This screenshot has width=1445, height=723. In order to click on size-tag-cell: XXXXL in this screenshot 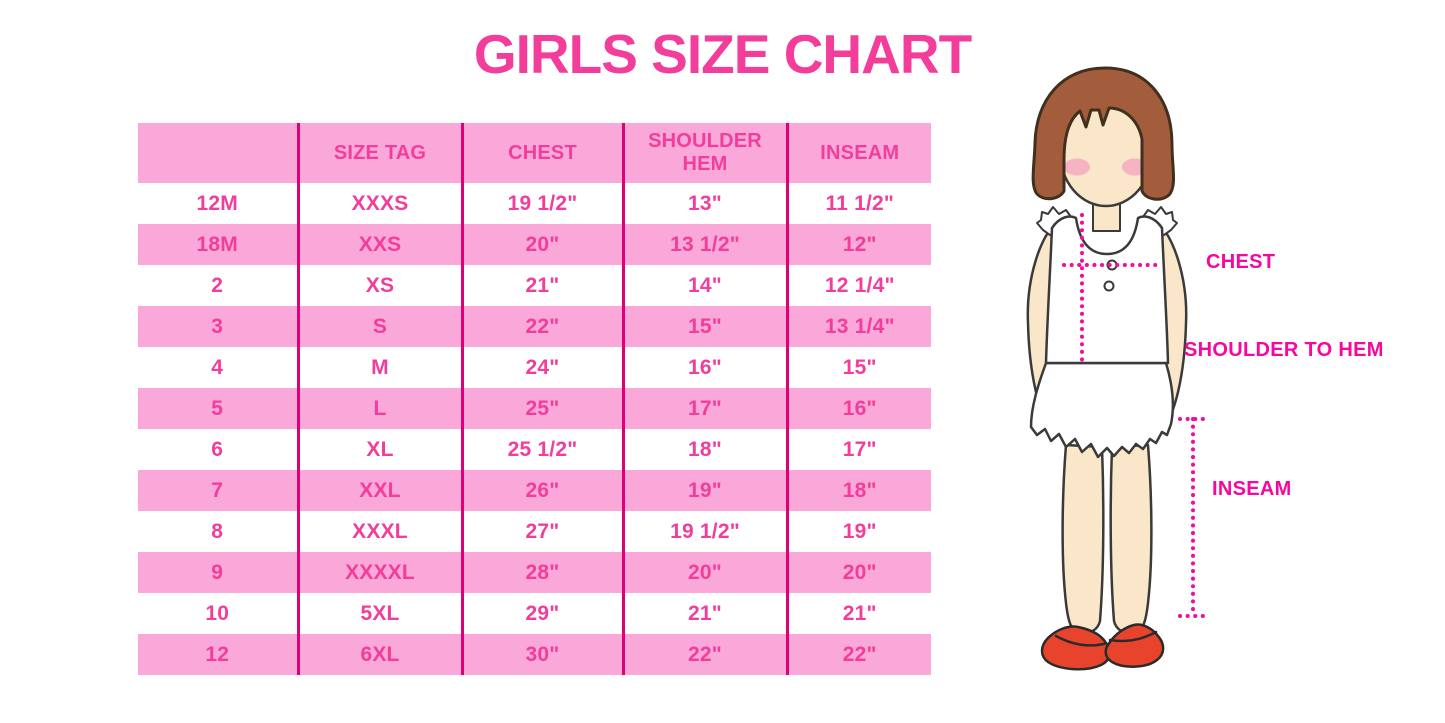, I will do `click(379, 572)`.